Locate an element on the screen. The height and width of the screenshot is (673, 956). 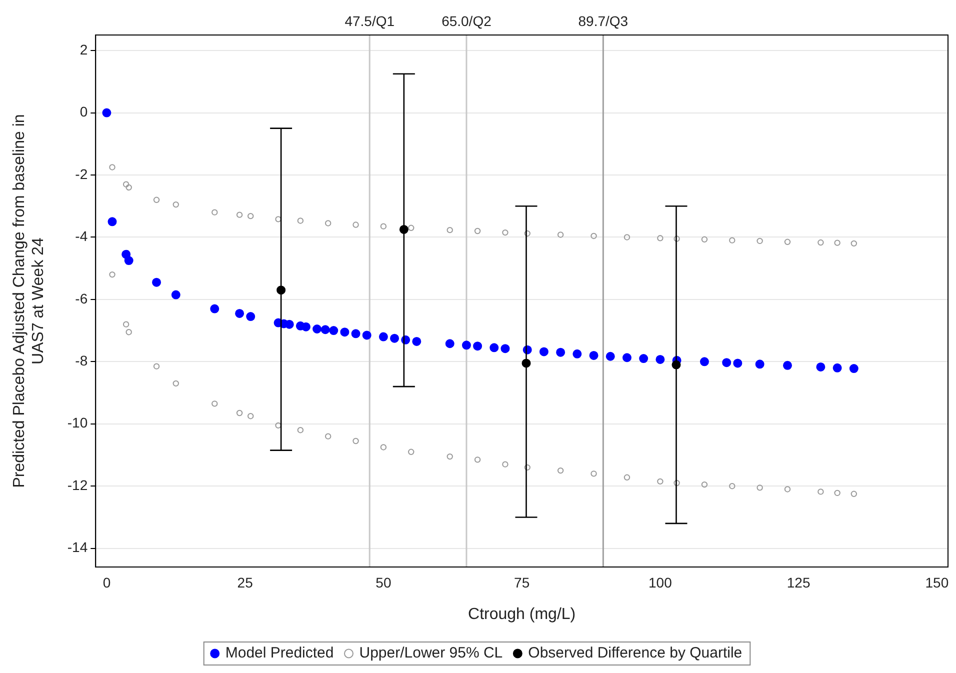
ref-line-label: 89.7/Q3 is located at coordinates (603, 20).